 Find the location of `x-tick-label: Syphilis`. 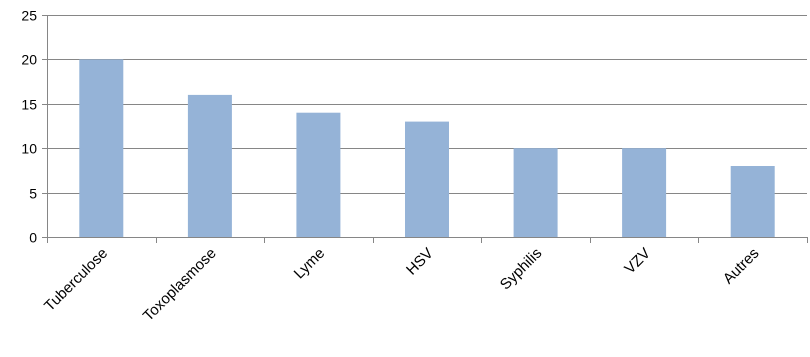

x-tick-label: Syphilis is located at coordinates (521, 269).